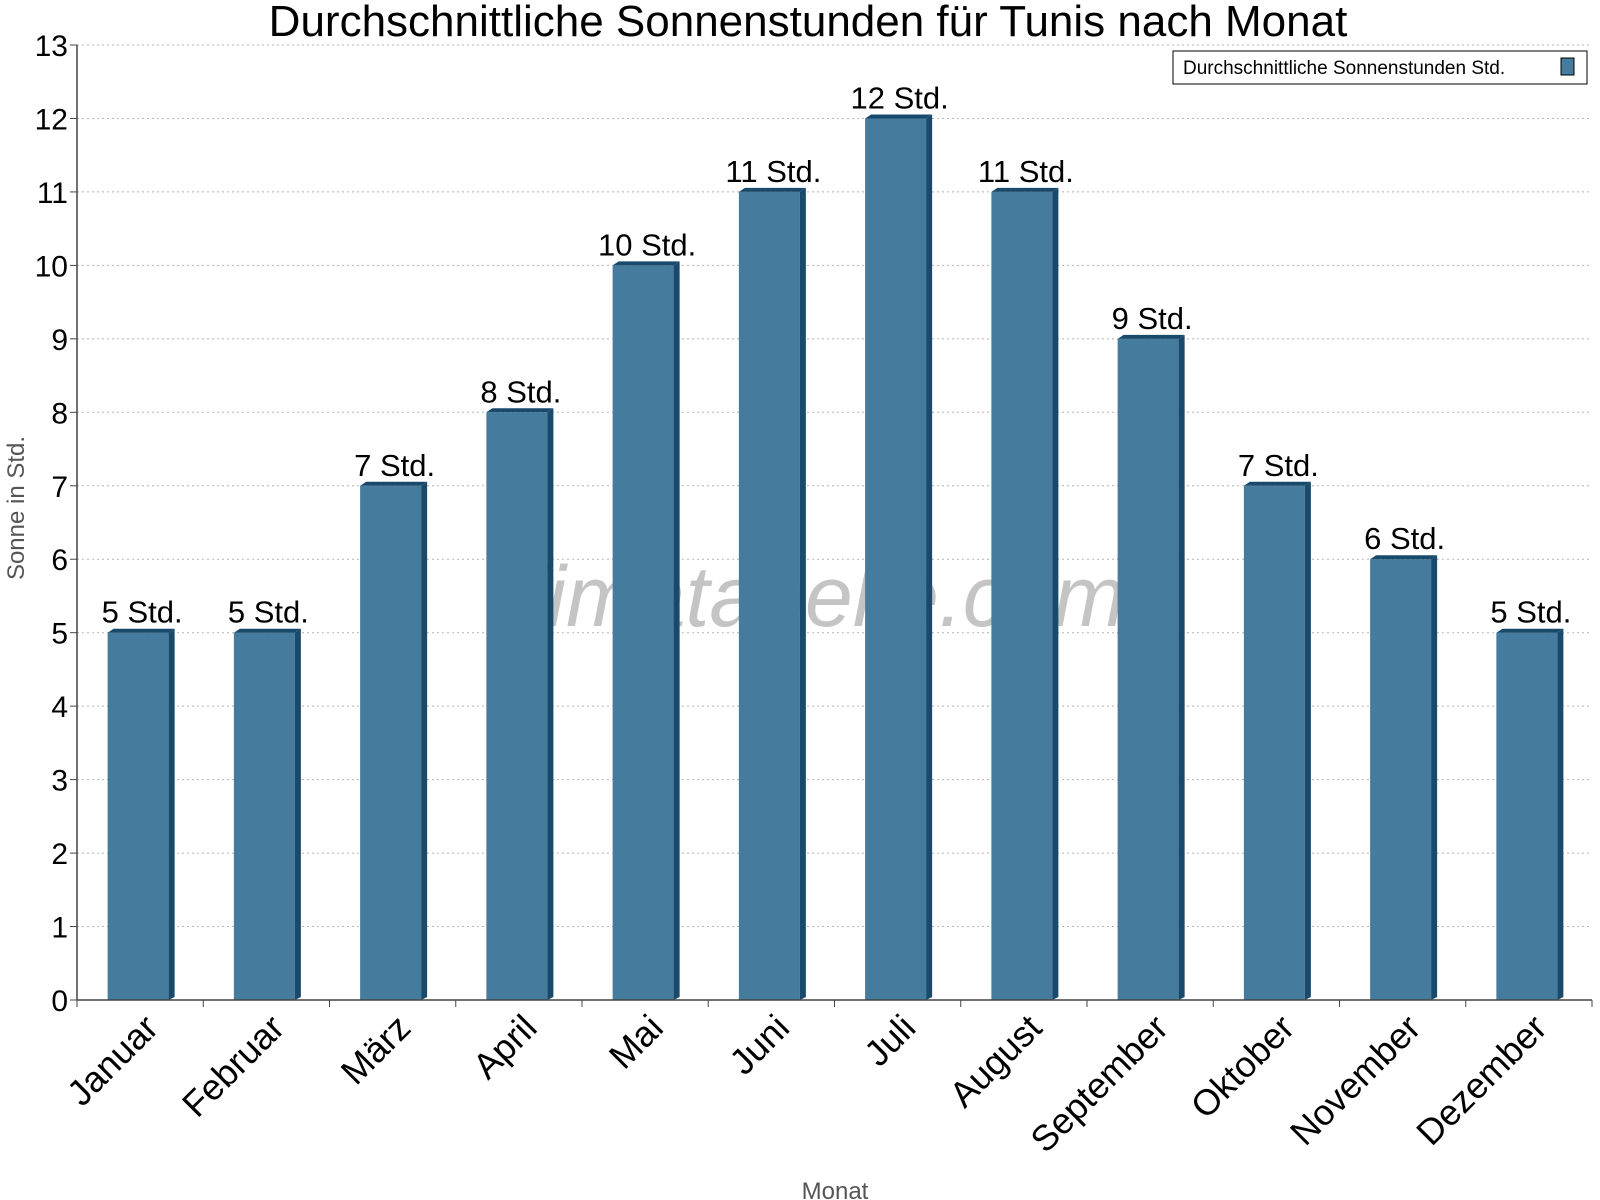  What do you see at coordinates (59, 413) in the screenshot?
I see `y-tick-label: 8` at bounding box center [59, 413].